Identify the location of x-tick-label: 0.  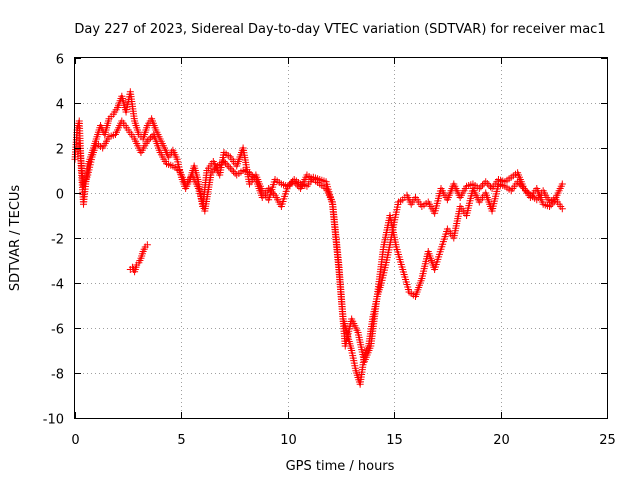
(75, 440).